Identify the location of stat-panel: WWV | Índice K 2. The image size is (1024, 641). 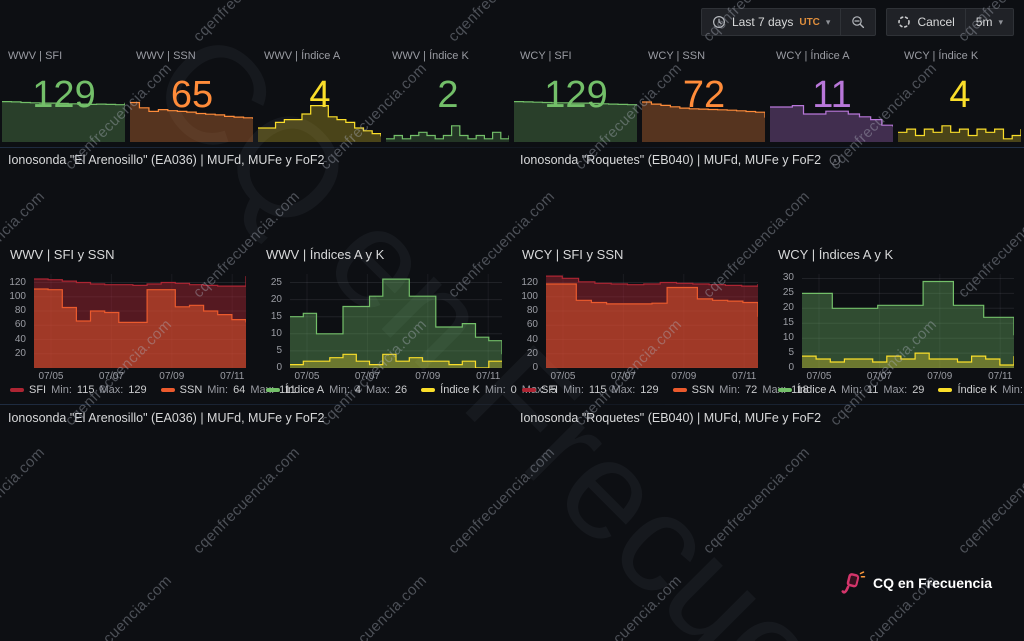
(448, 92).